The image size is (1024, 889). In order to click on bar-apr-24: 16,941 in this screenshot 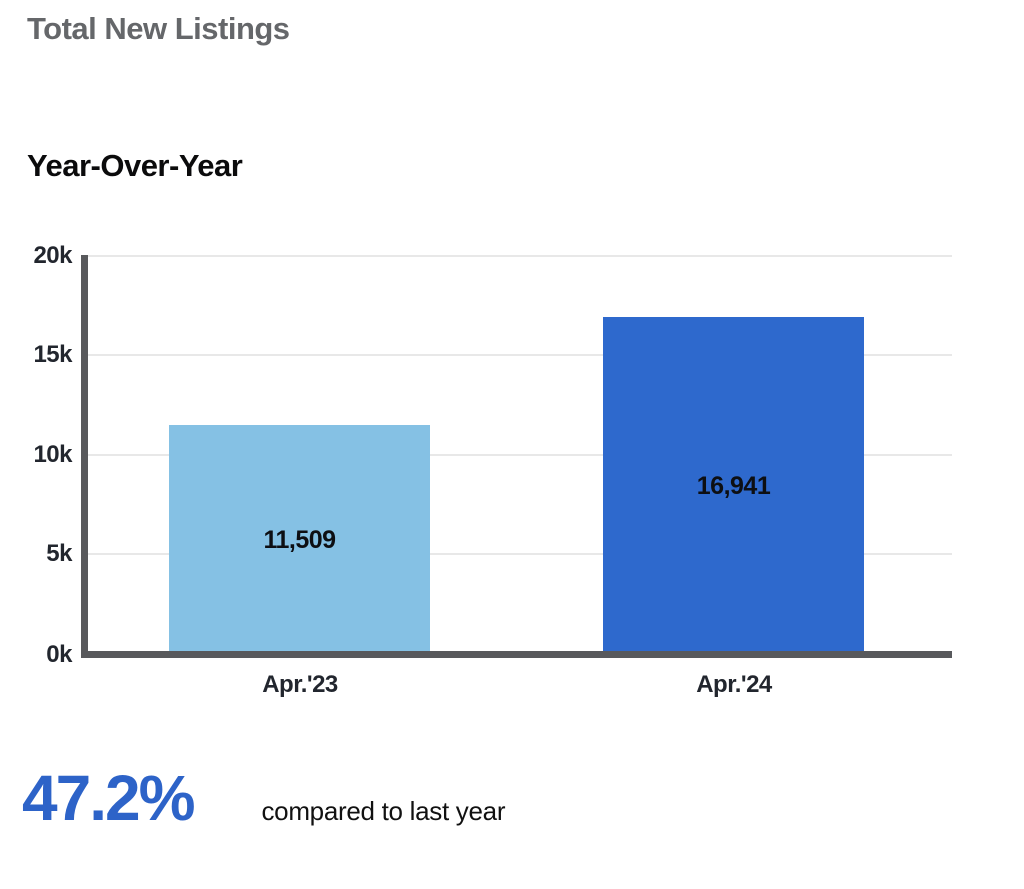, I will do `click(733, 486)`.